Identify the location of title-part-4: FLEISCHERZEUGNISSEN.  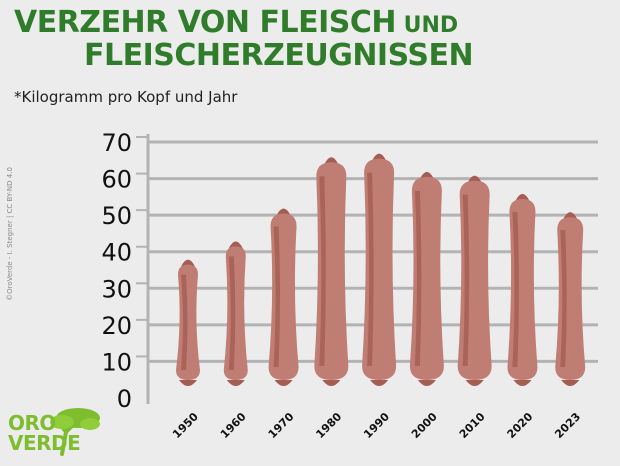
(279, 55).